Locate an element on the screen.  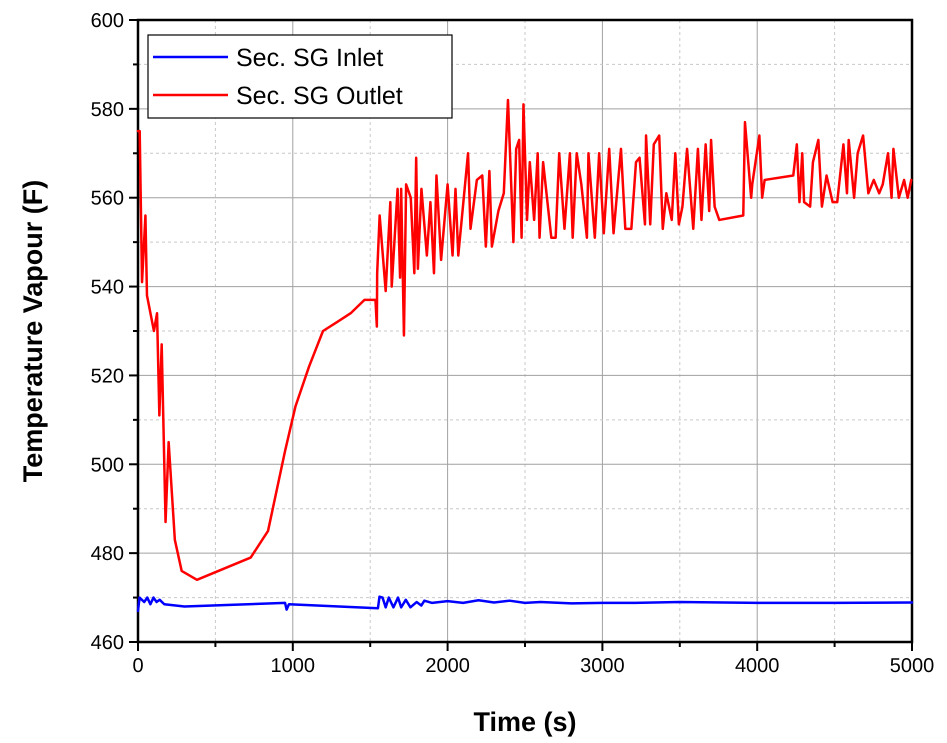
x-tick-label: 3000 is located at coordinates (602, 666).